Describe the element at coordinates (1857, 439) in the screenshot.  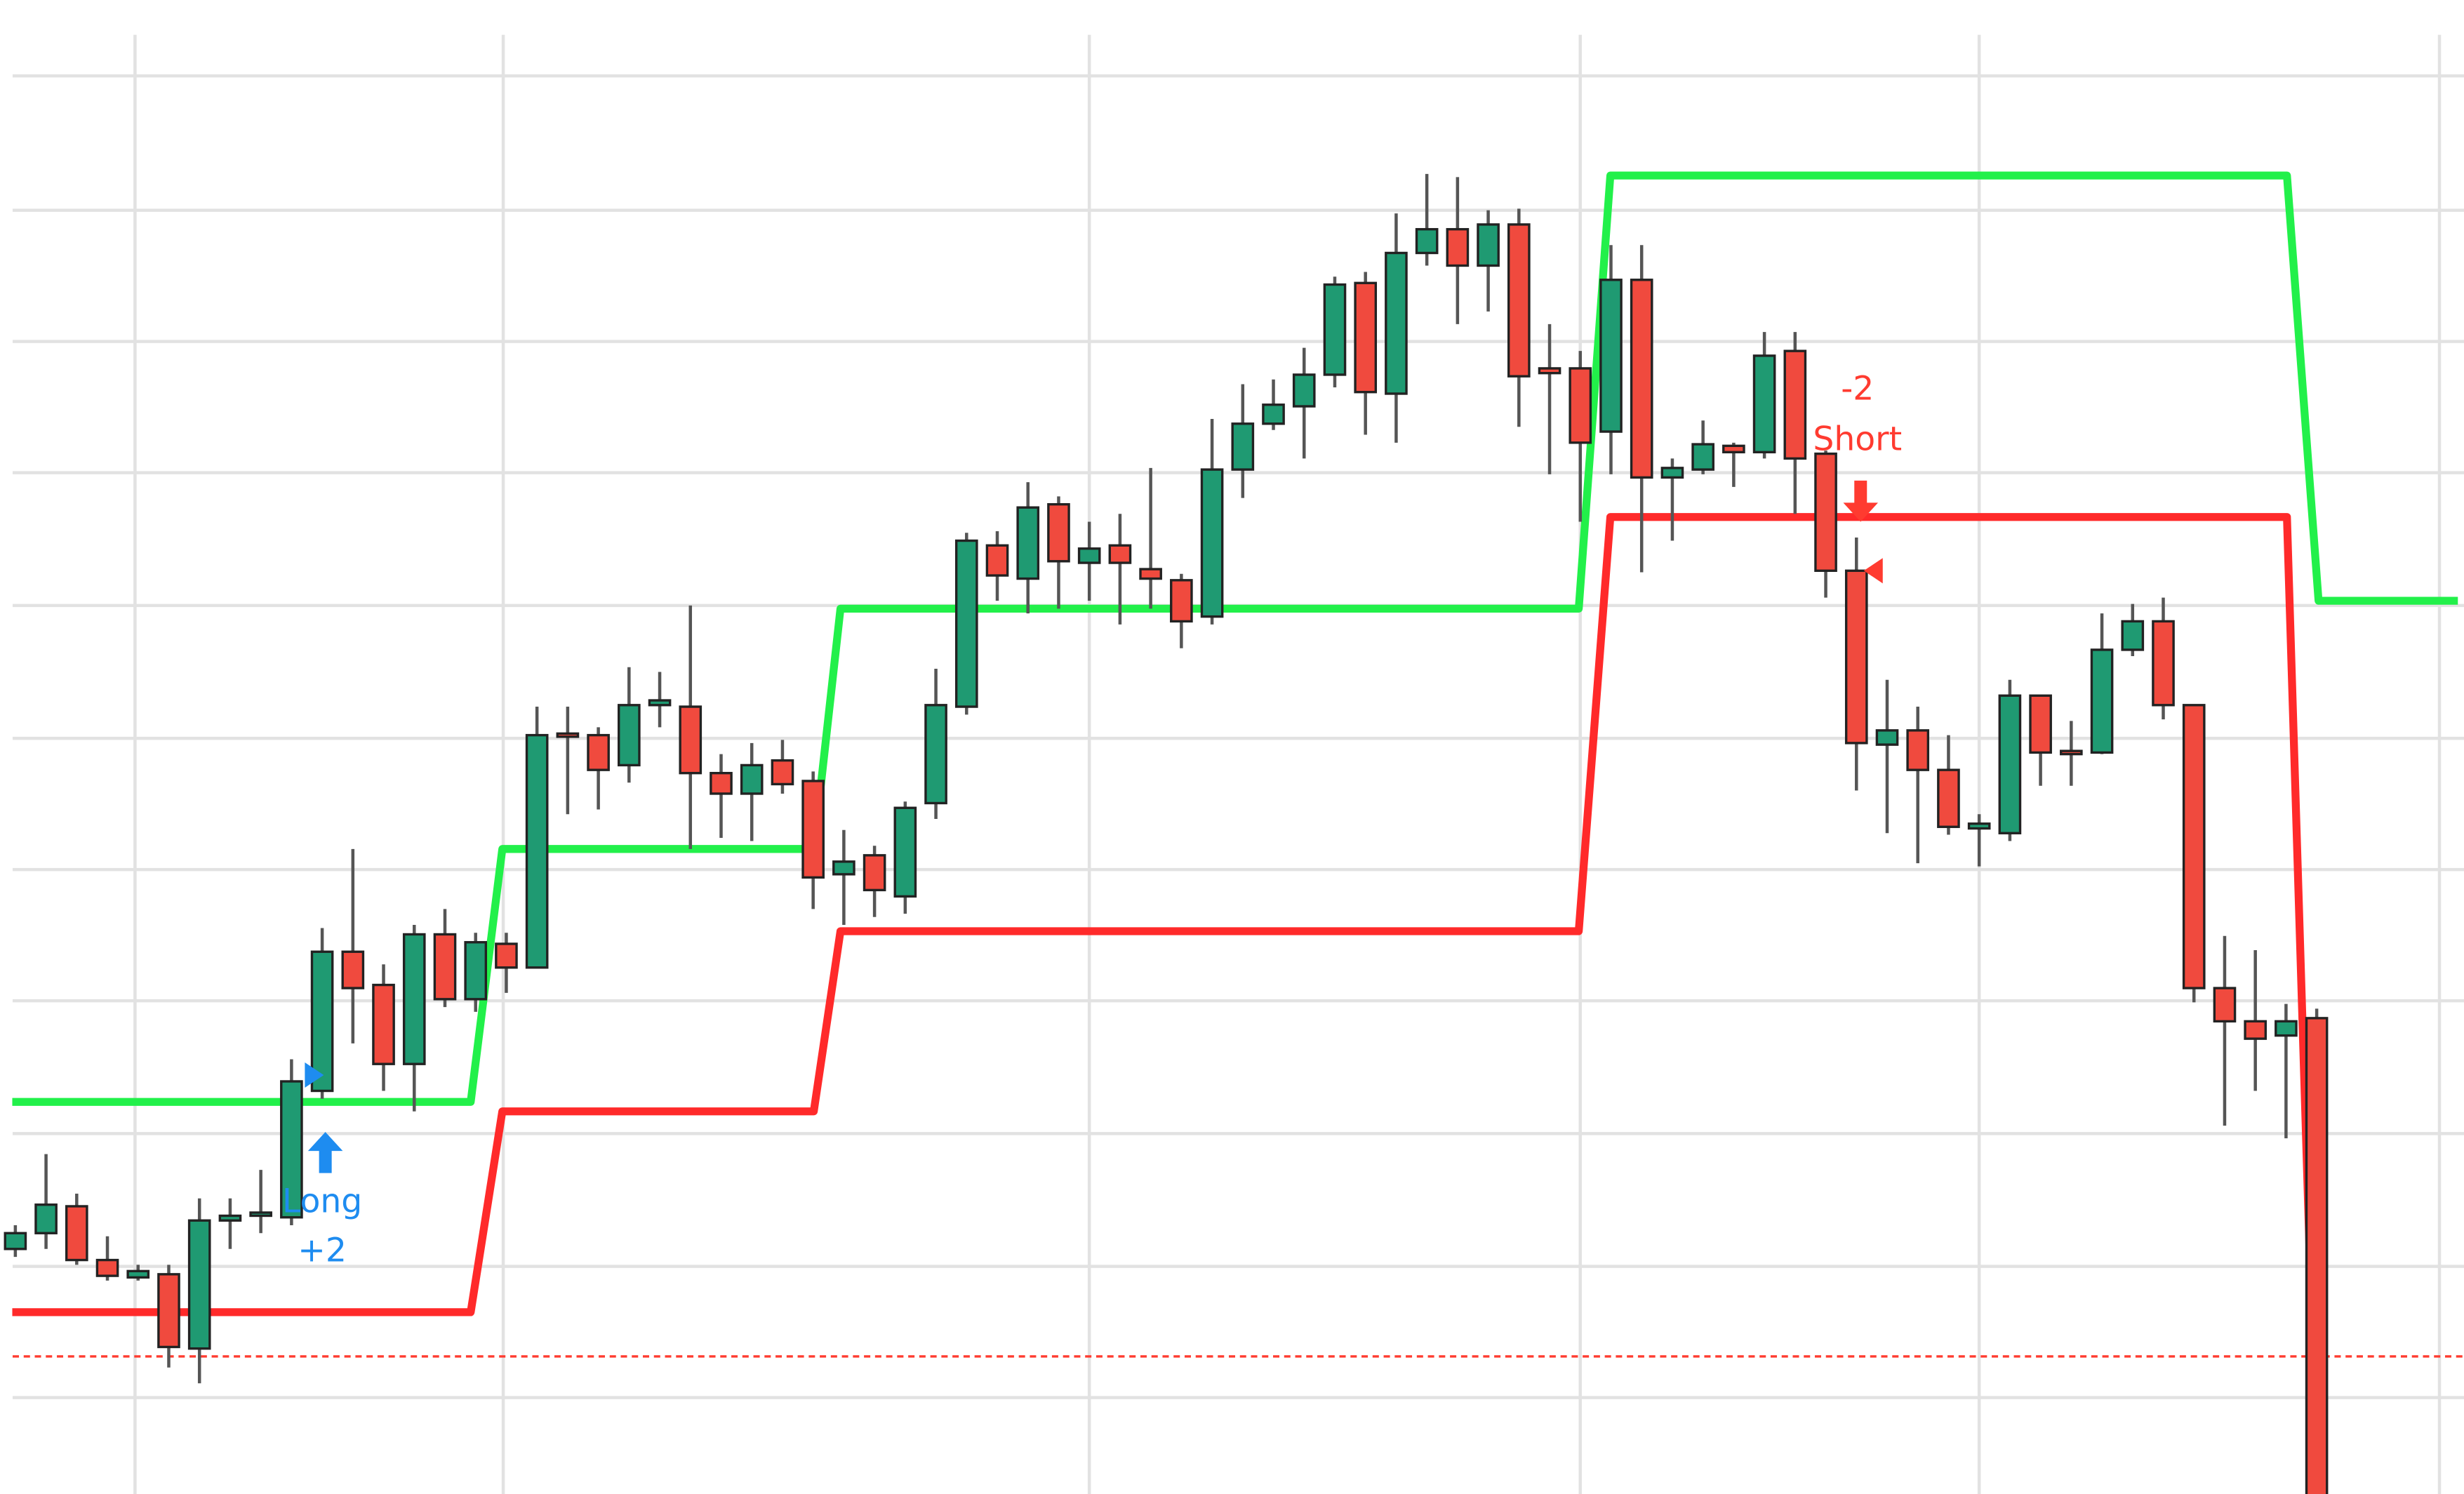
I see `annotation-text: Short` at that location.